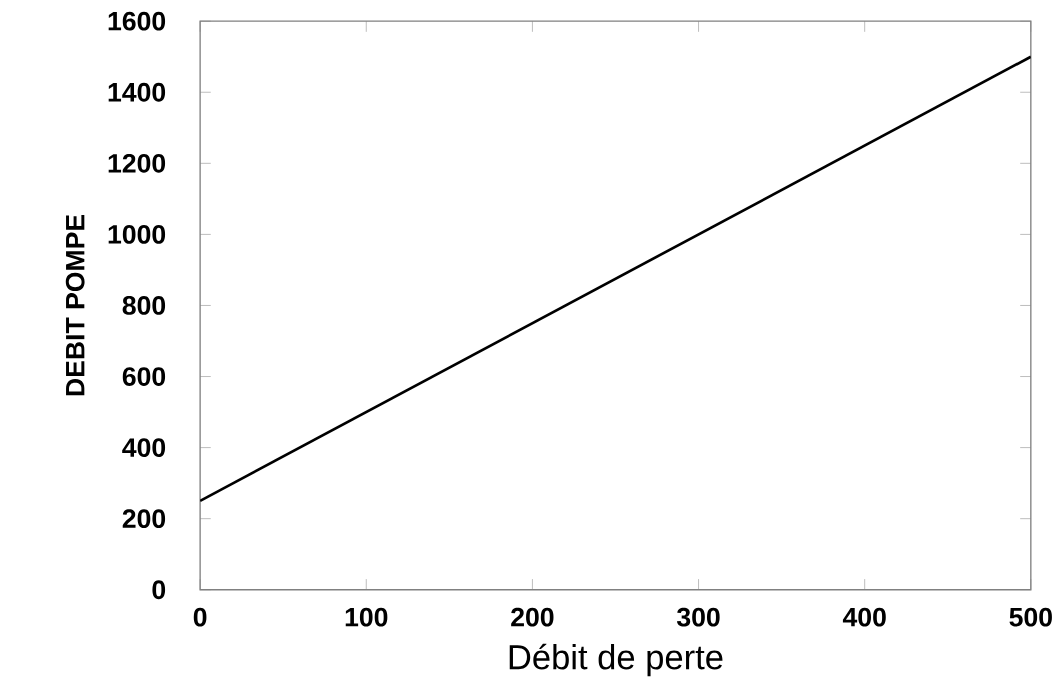 The image size is (1063, 700). Describe the element at coordinates (144, 519) in the screenshot. I see `y-tick-label: 200` at that location.